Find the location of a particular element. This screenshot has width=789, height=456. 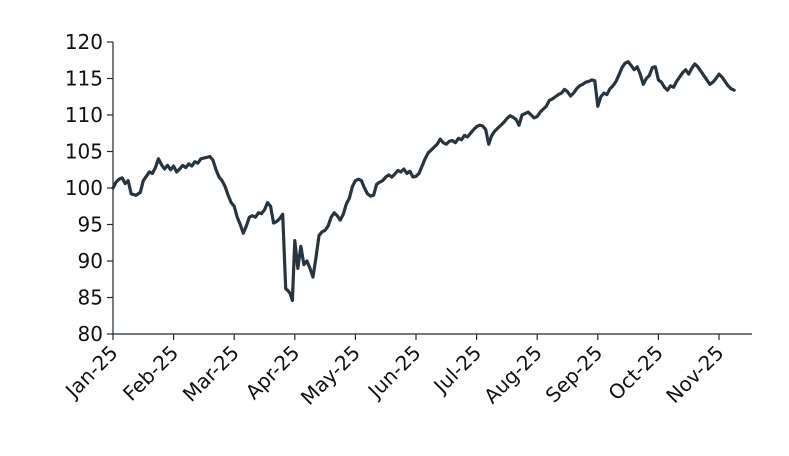

x-tick-label: Mar-25 is located at coordinates (211, 374).